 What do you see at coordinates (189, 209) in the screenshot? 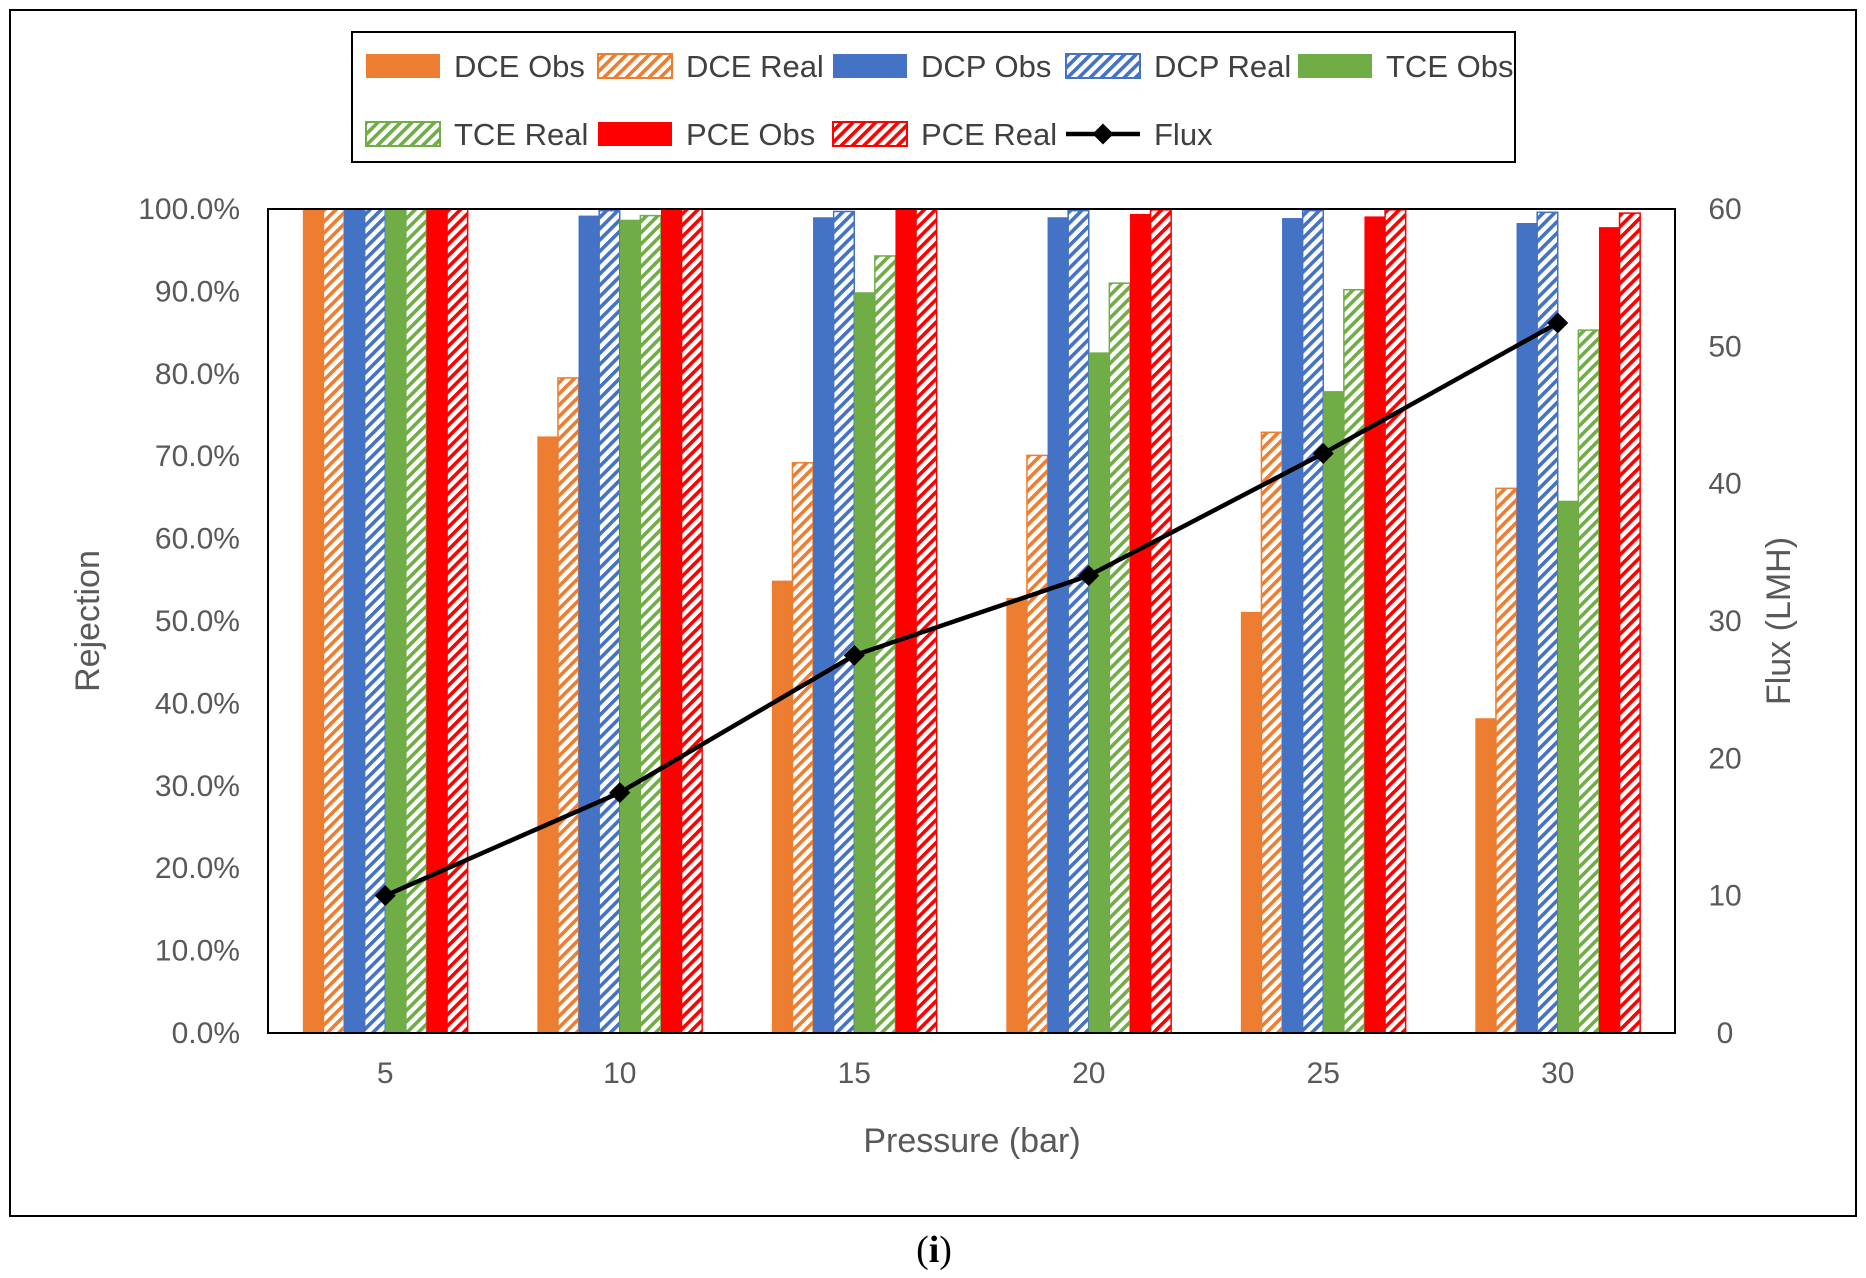
I see `y-tick-label: 100.0%` at bounding box center [189, 209].